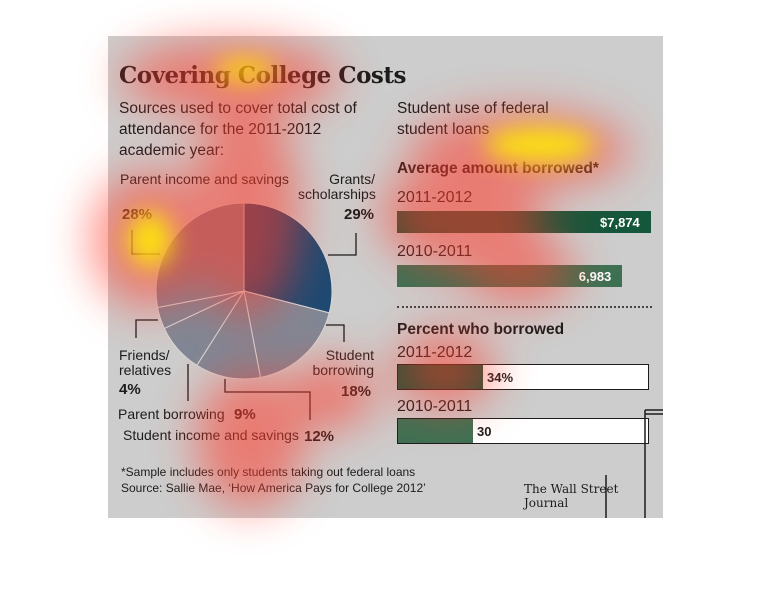 The height and width of the screenshot is (612, 770). What do you see at coordinates (146, 328) in the screenshot?
I see `leader-friends` at bounding box center [146, 328].